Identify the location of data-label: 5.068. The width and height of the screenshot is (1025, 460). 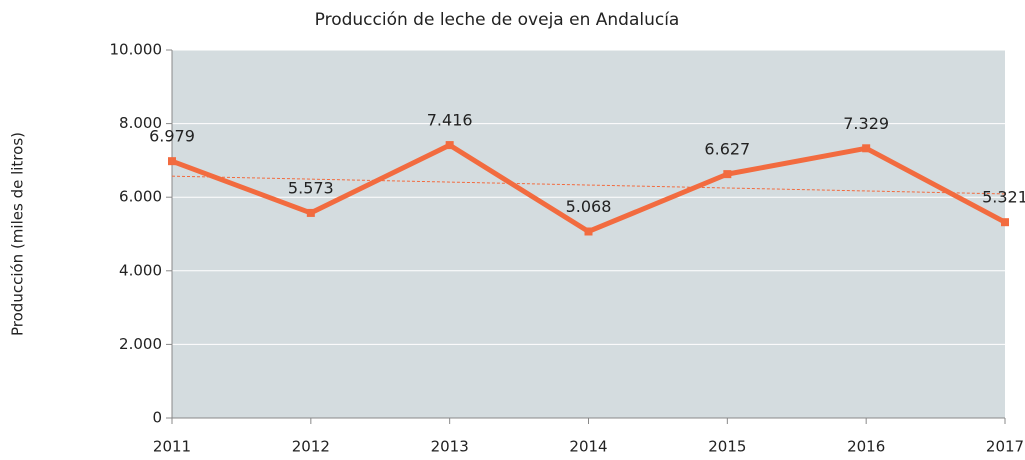
(589, 206).